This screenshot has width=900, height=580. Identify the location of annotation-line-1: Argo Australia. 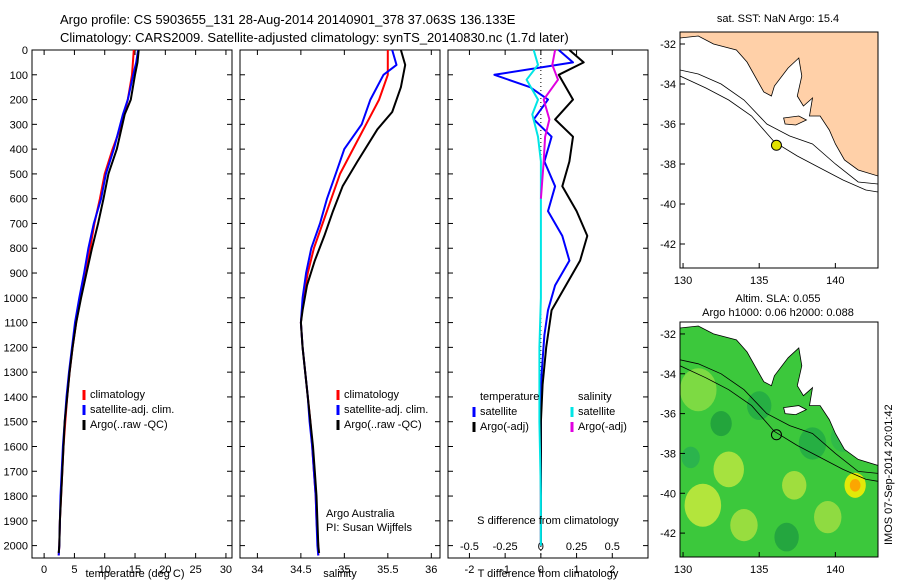
(360, 514).